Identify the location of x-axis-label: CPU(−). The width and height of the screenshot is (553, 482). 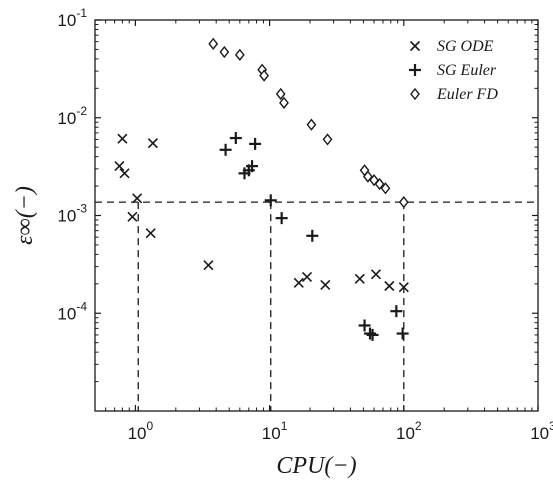
(316, 466).